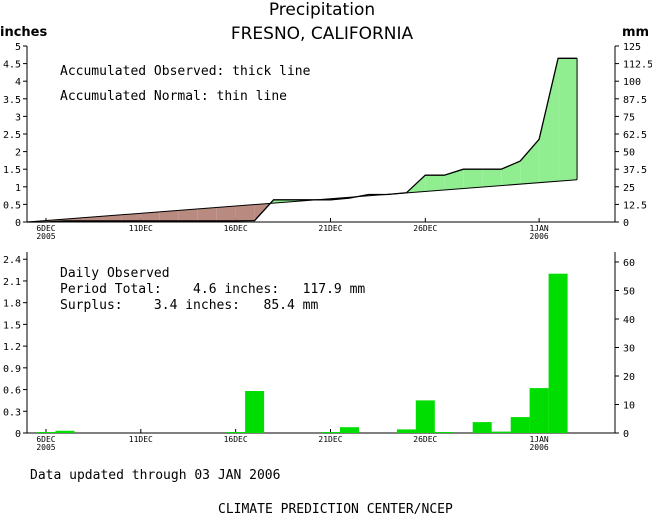 The image size is (652, 518). I want to click on daily-x-tick-label: 2005, so click(45, 447).